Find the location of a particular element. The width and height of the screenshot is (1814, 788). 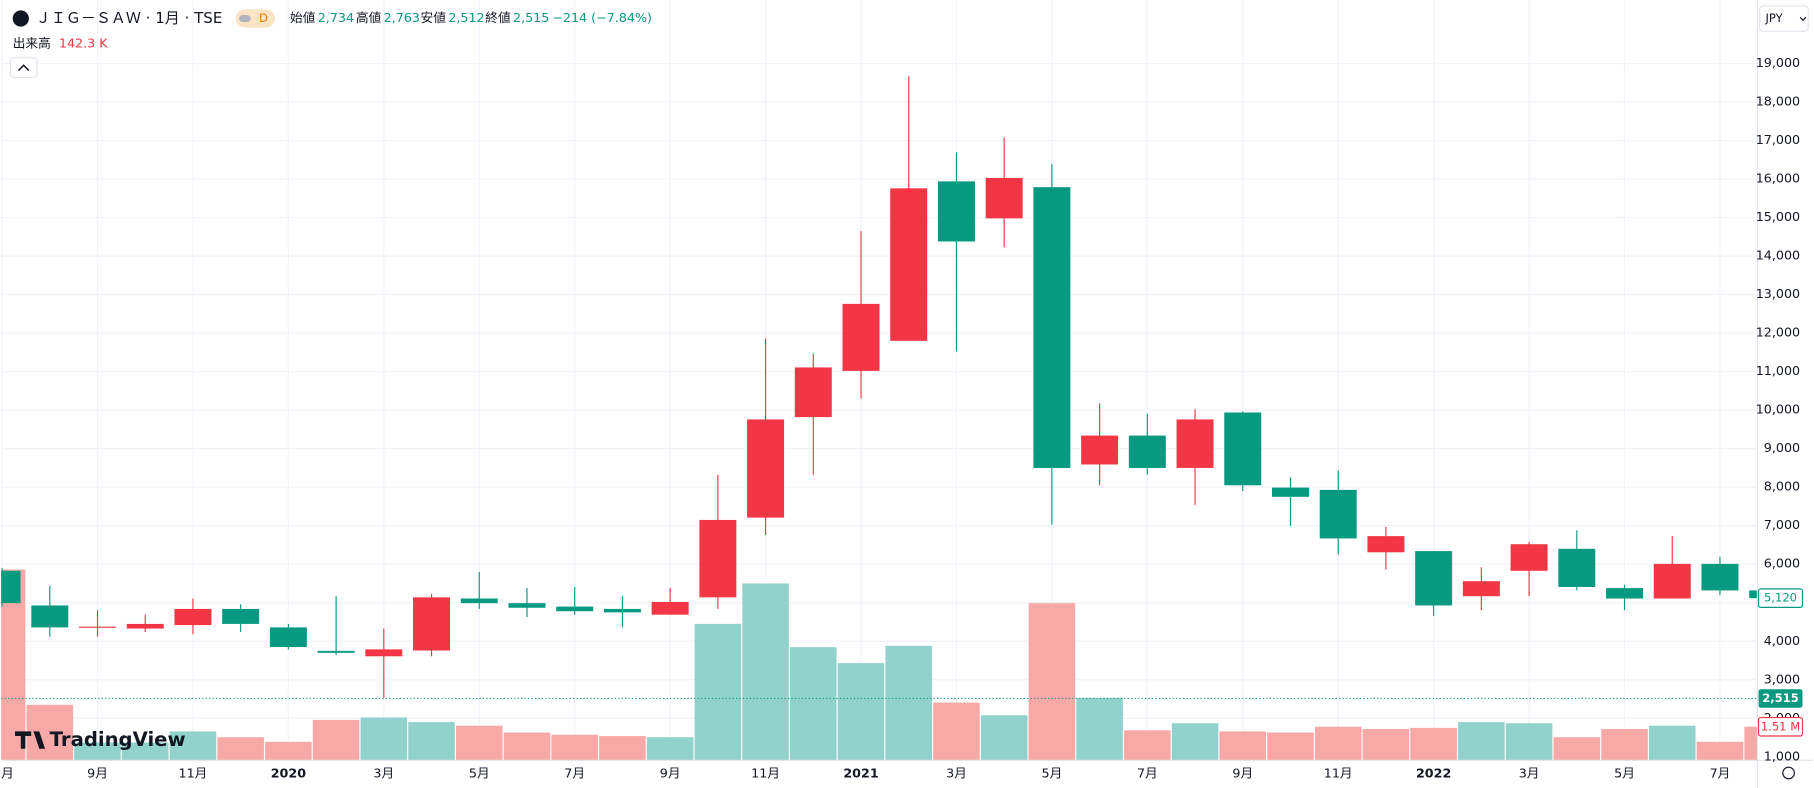

close-box is located at coordinates (1780, 598).